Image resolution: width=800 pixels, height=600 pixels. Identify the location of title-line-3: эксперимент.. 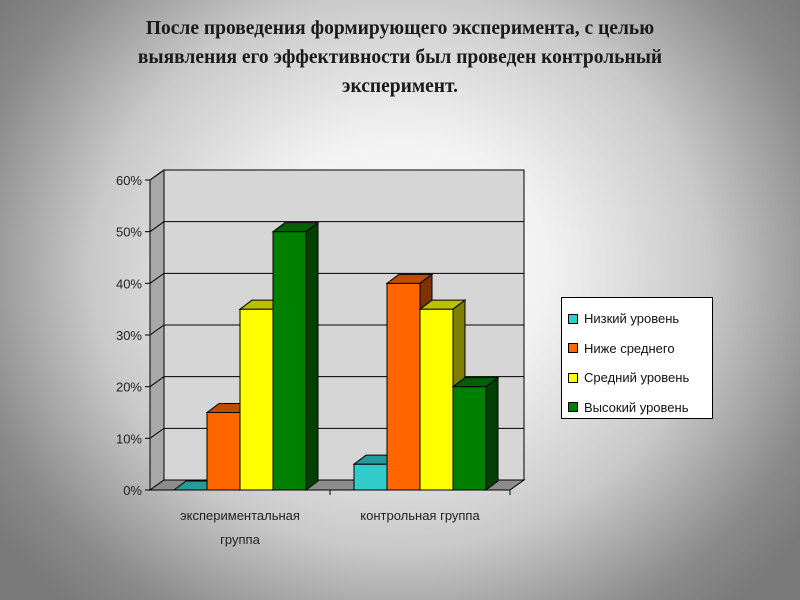
(400, 86).